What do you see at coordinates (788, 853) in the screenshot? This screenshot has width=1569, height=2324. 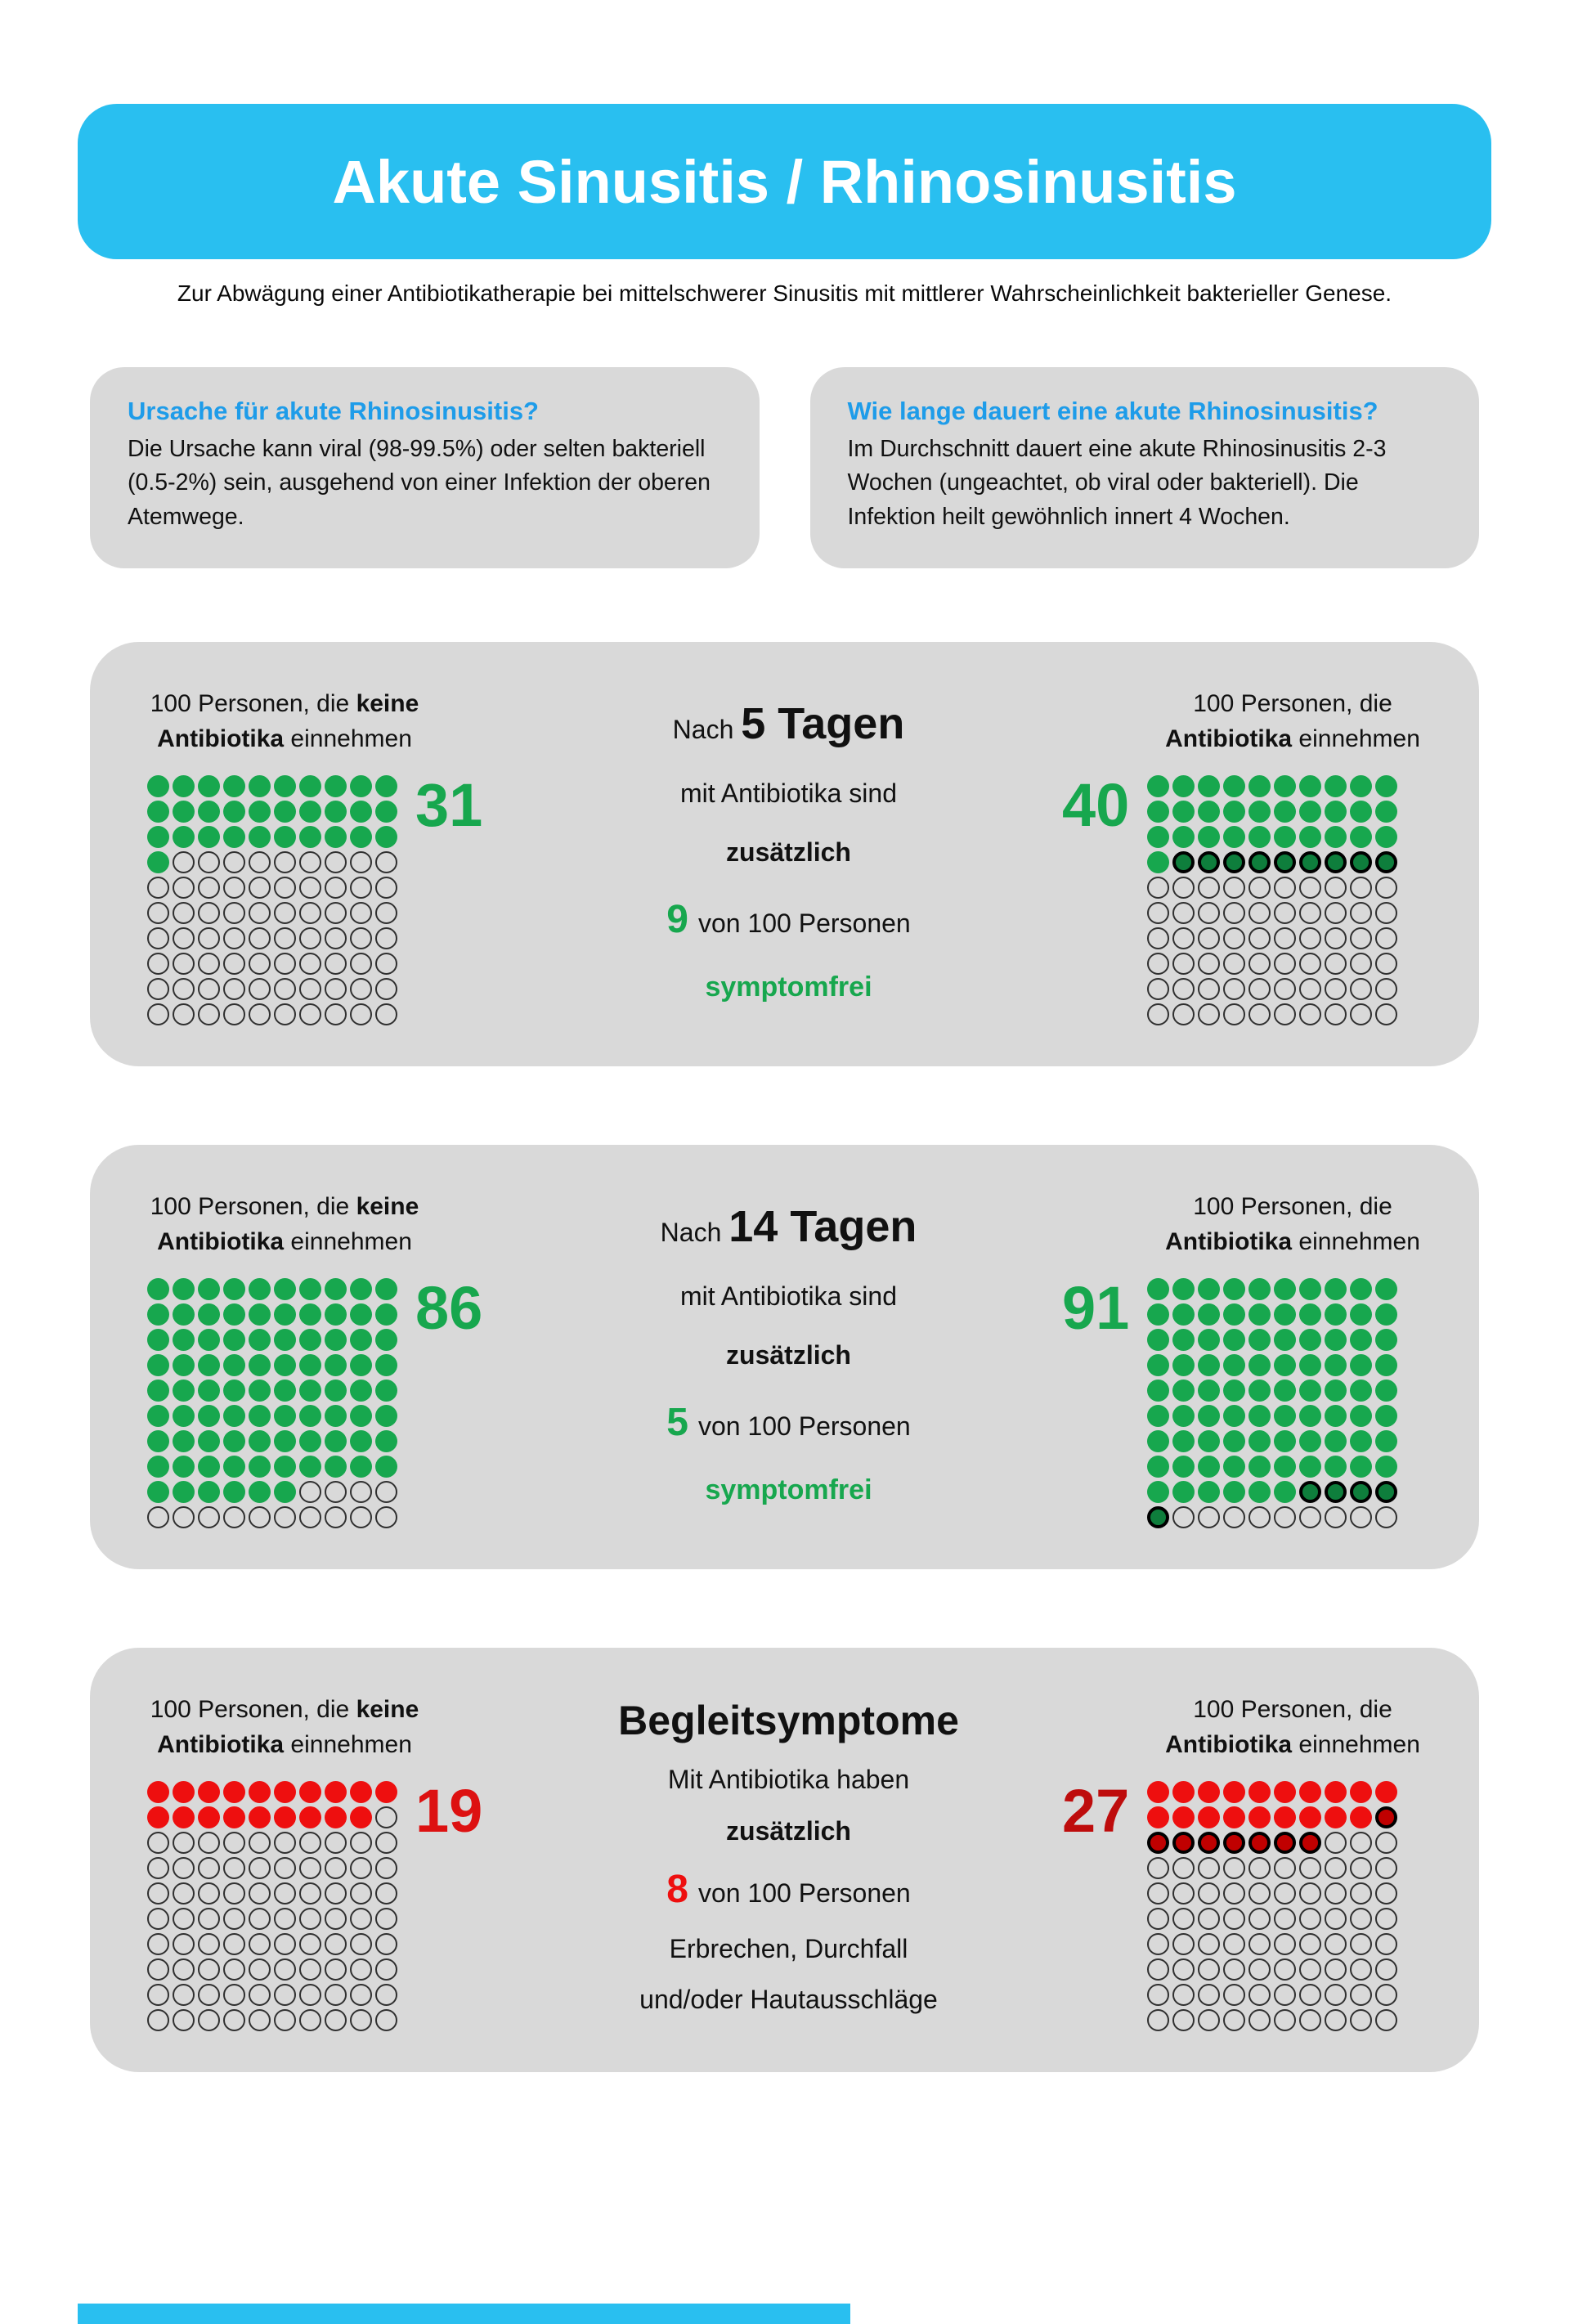 I see `text-line-bold: zusätzlich` at bounding box center [788, 853].